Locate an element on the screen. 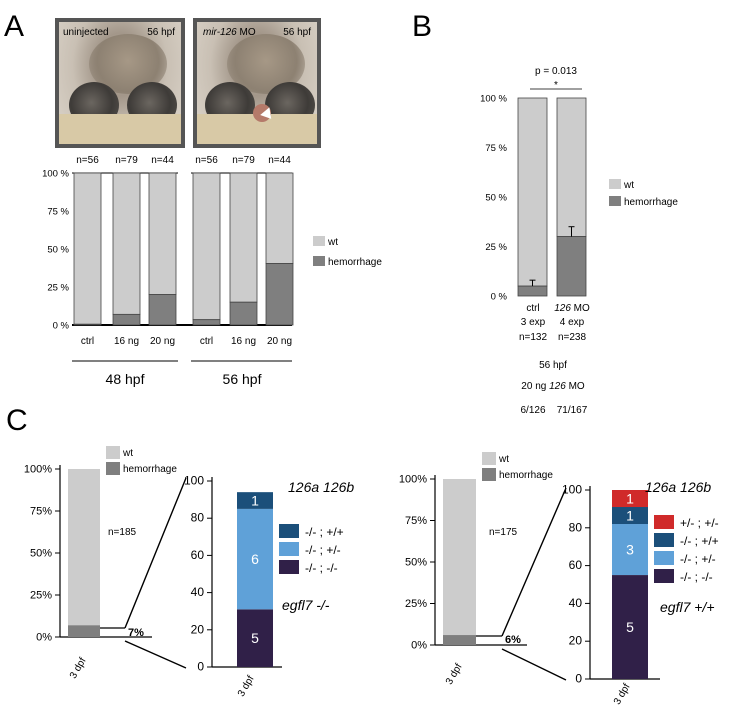  photo-mir126-mo: mir-126 MO 56 hpf is located at coordinates (257, 83).